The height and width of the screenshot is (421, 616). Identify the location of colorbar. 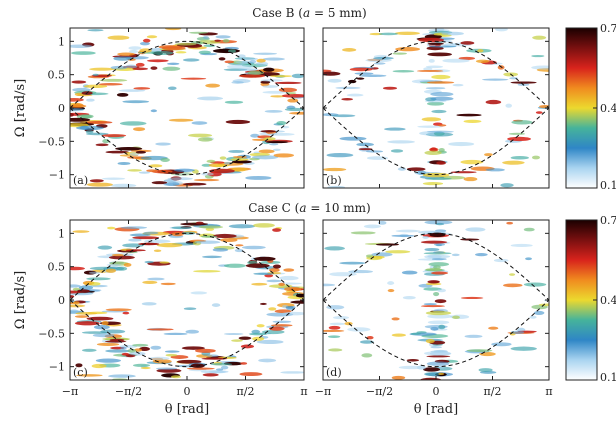
(581, 300).